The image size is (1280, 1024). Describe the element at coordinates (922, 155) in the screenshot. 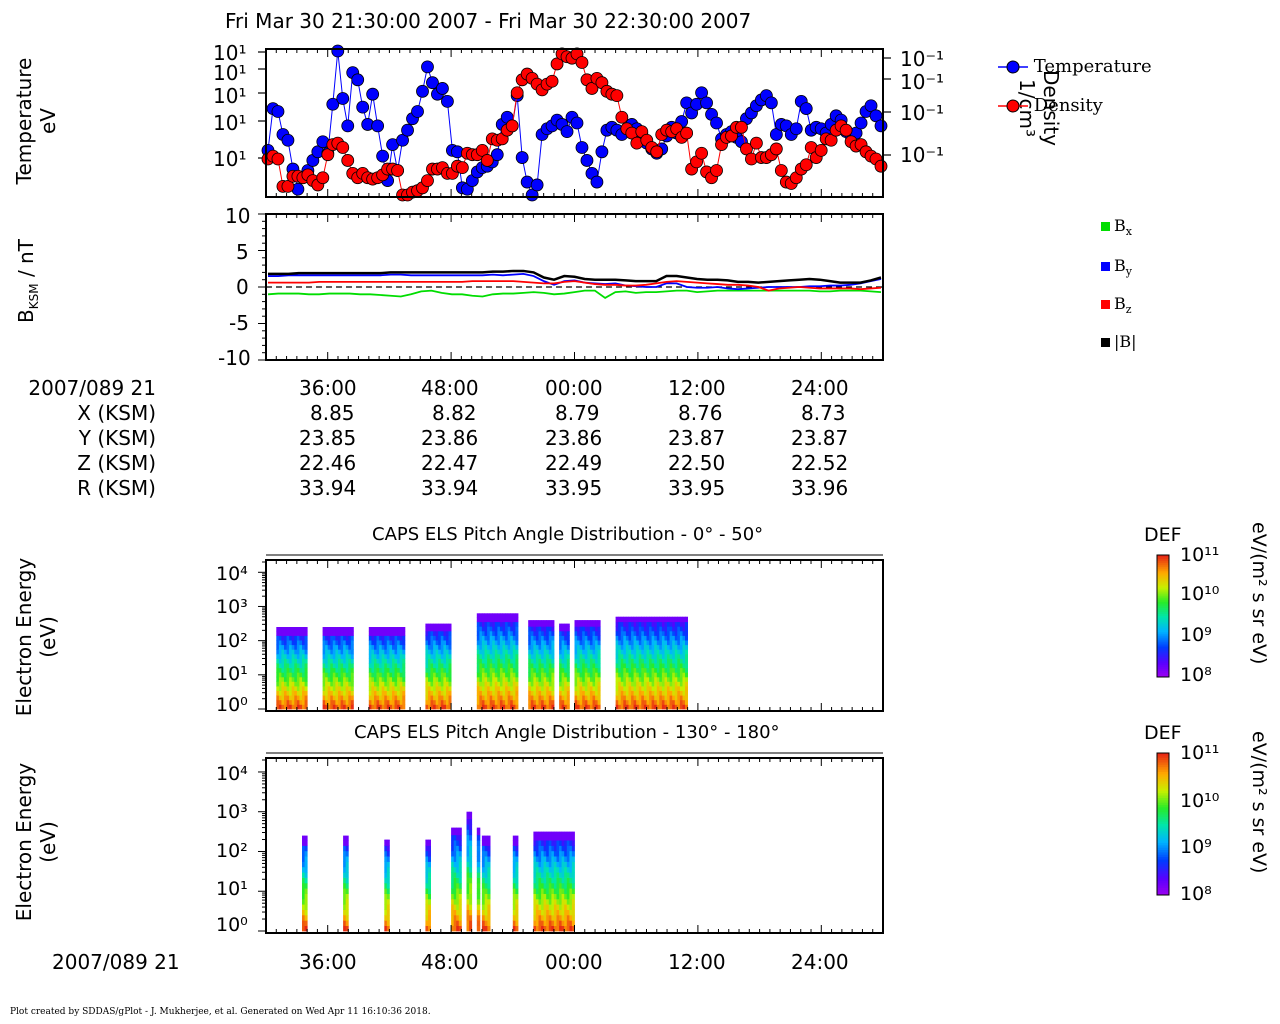

I see `dens-tick-4: 10⁻¹` at that location.